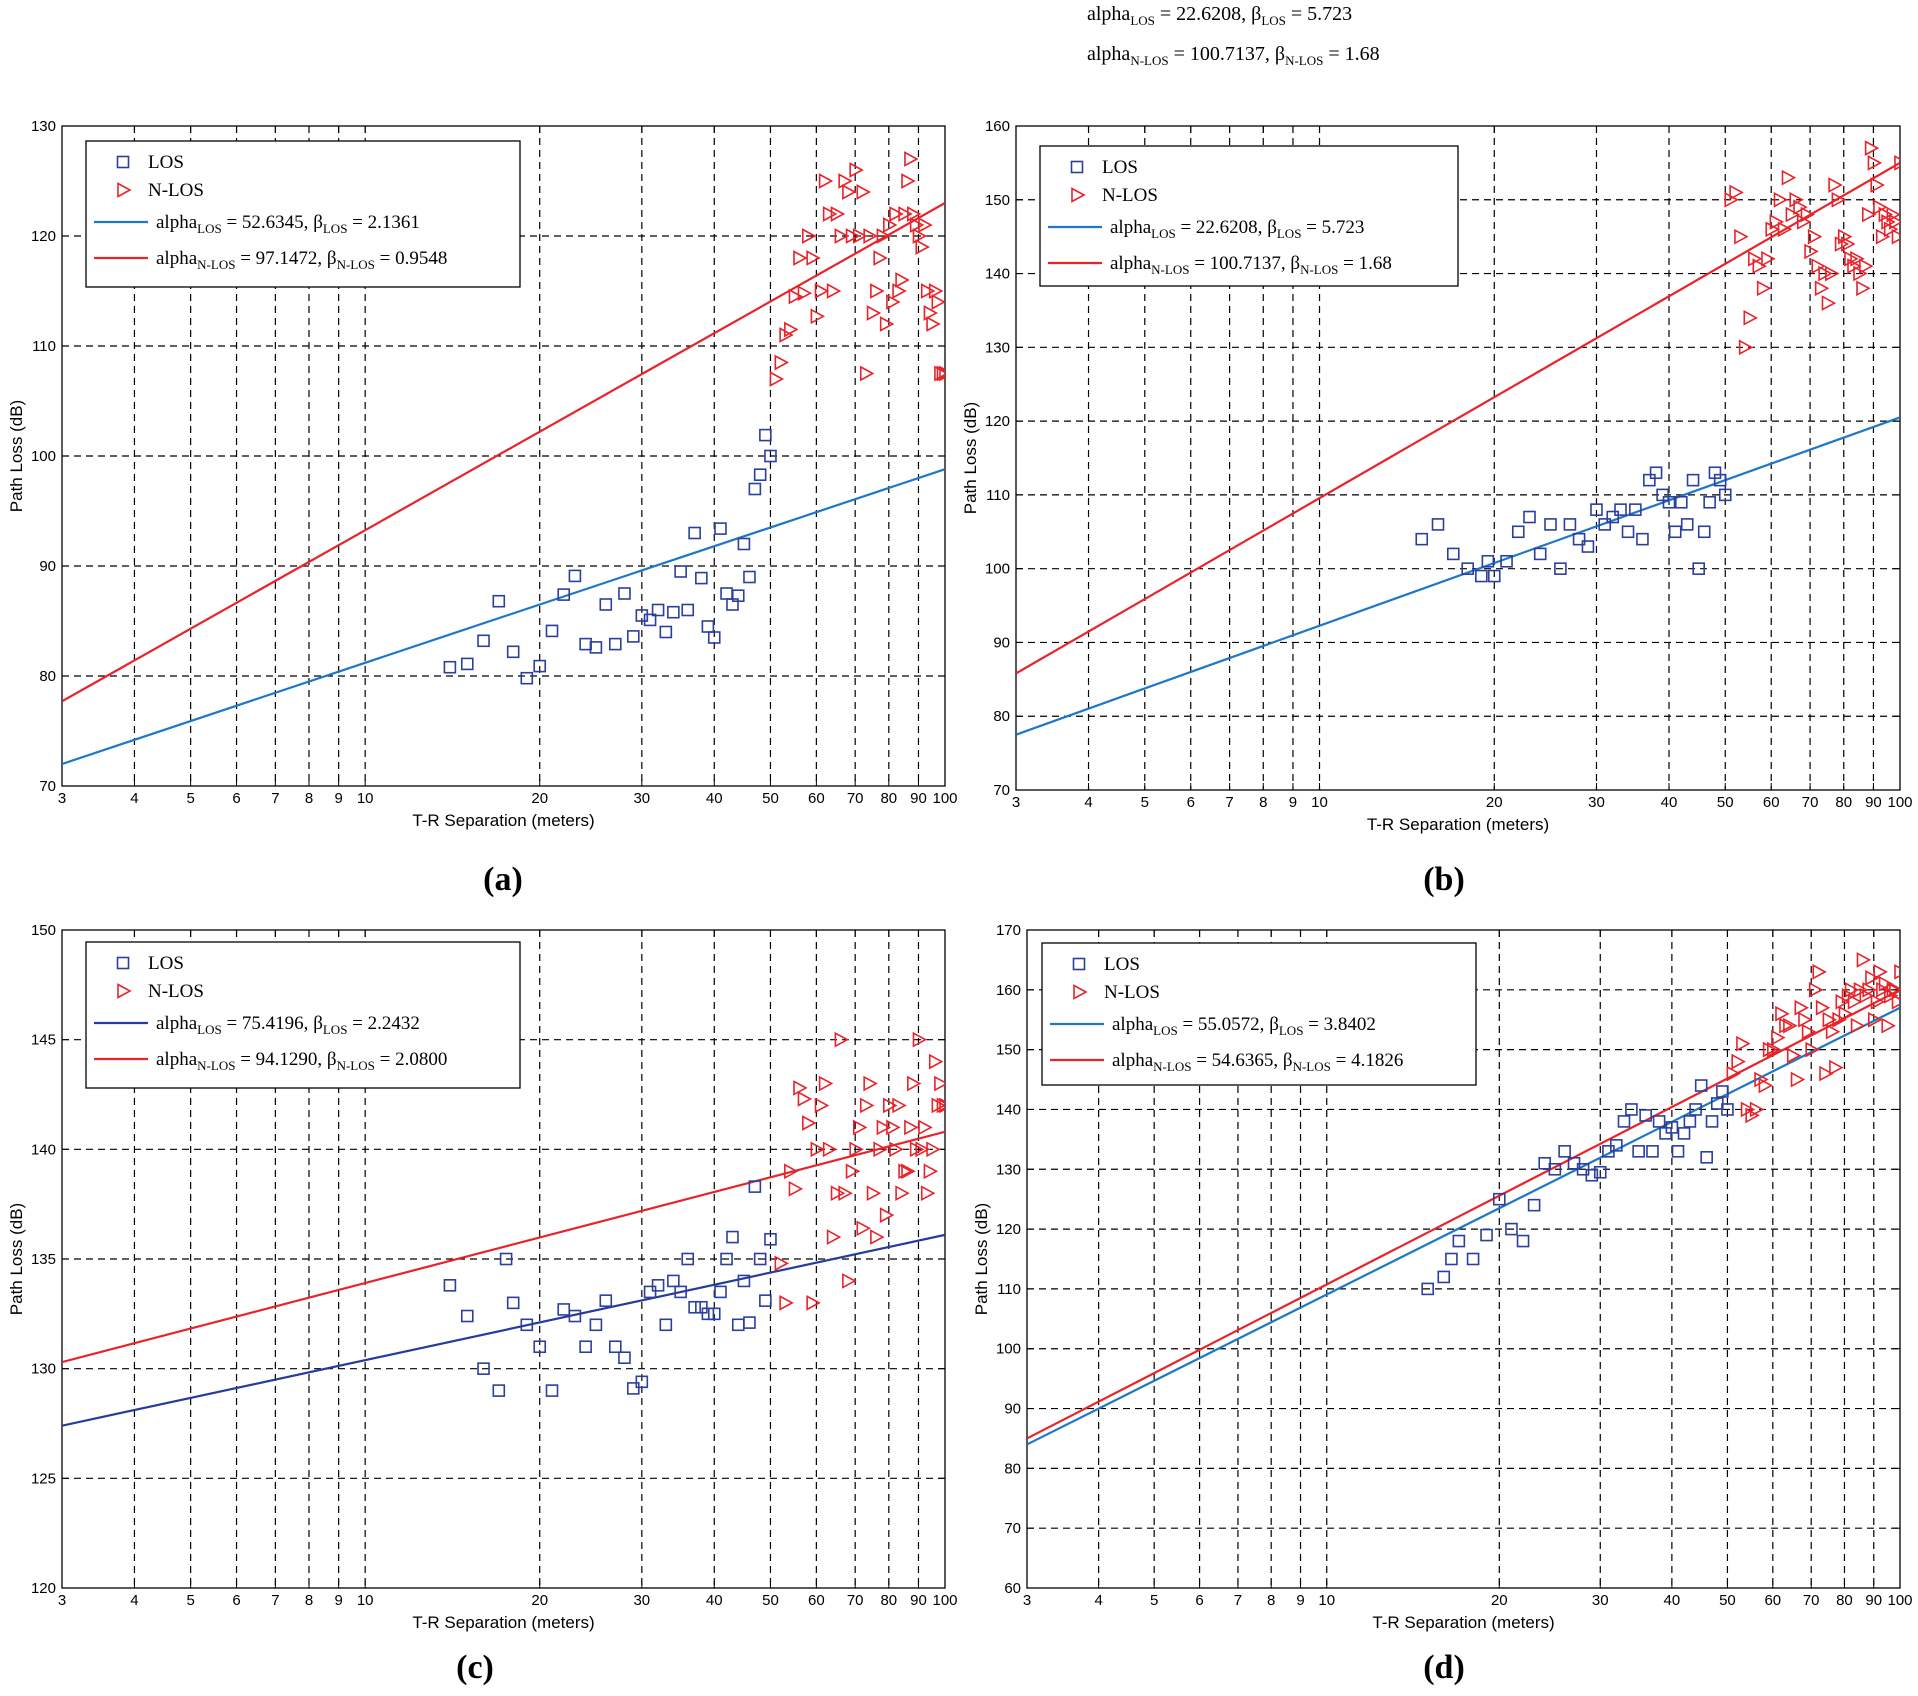 Image resolution: width=1918 pixels, height=1696 pixels. I want to click on legend-fit-sub1: N-LOS, so click(1170, 269).